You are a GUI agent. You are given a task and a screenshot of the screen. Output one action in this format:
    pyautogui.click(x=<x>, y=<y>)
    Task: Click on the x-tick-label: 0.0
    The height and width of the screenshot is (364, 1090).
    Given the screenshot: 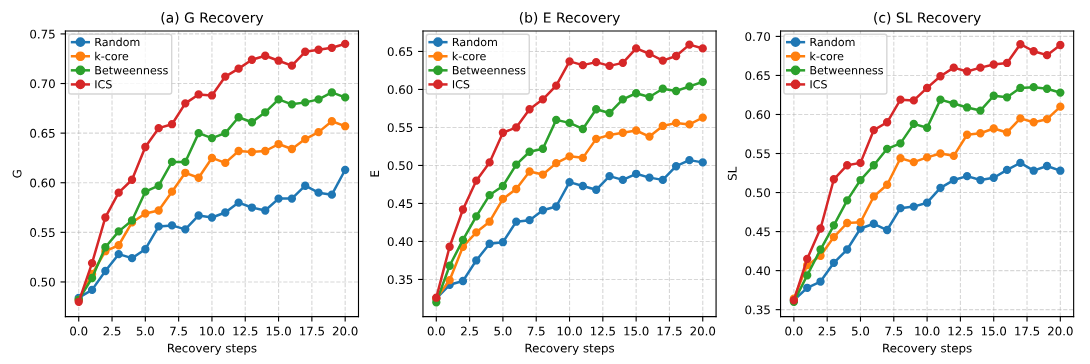 What is the action you would take?
    pyautogui.click(x=436, y=331)
    